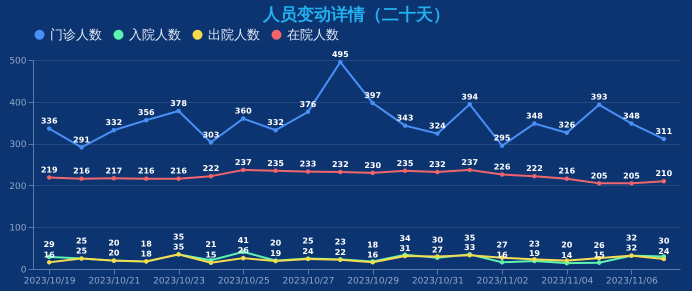  What do you see at coordinates (308, 104) in the screenshot?
I see `data-label: 376` at bounding box center [308, 104].